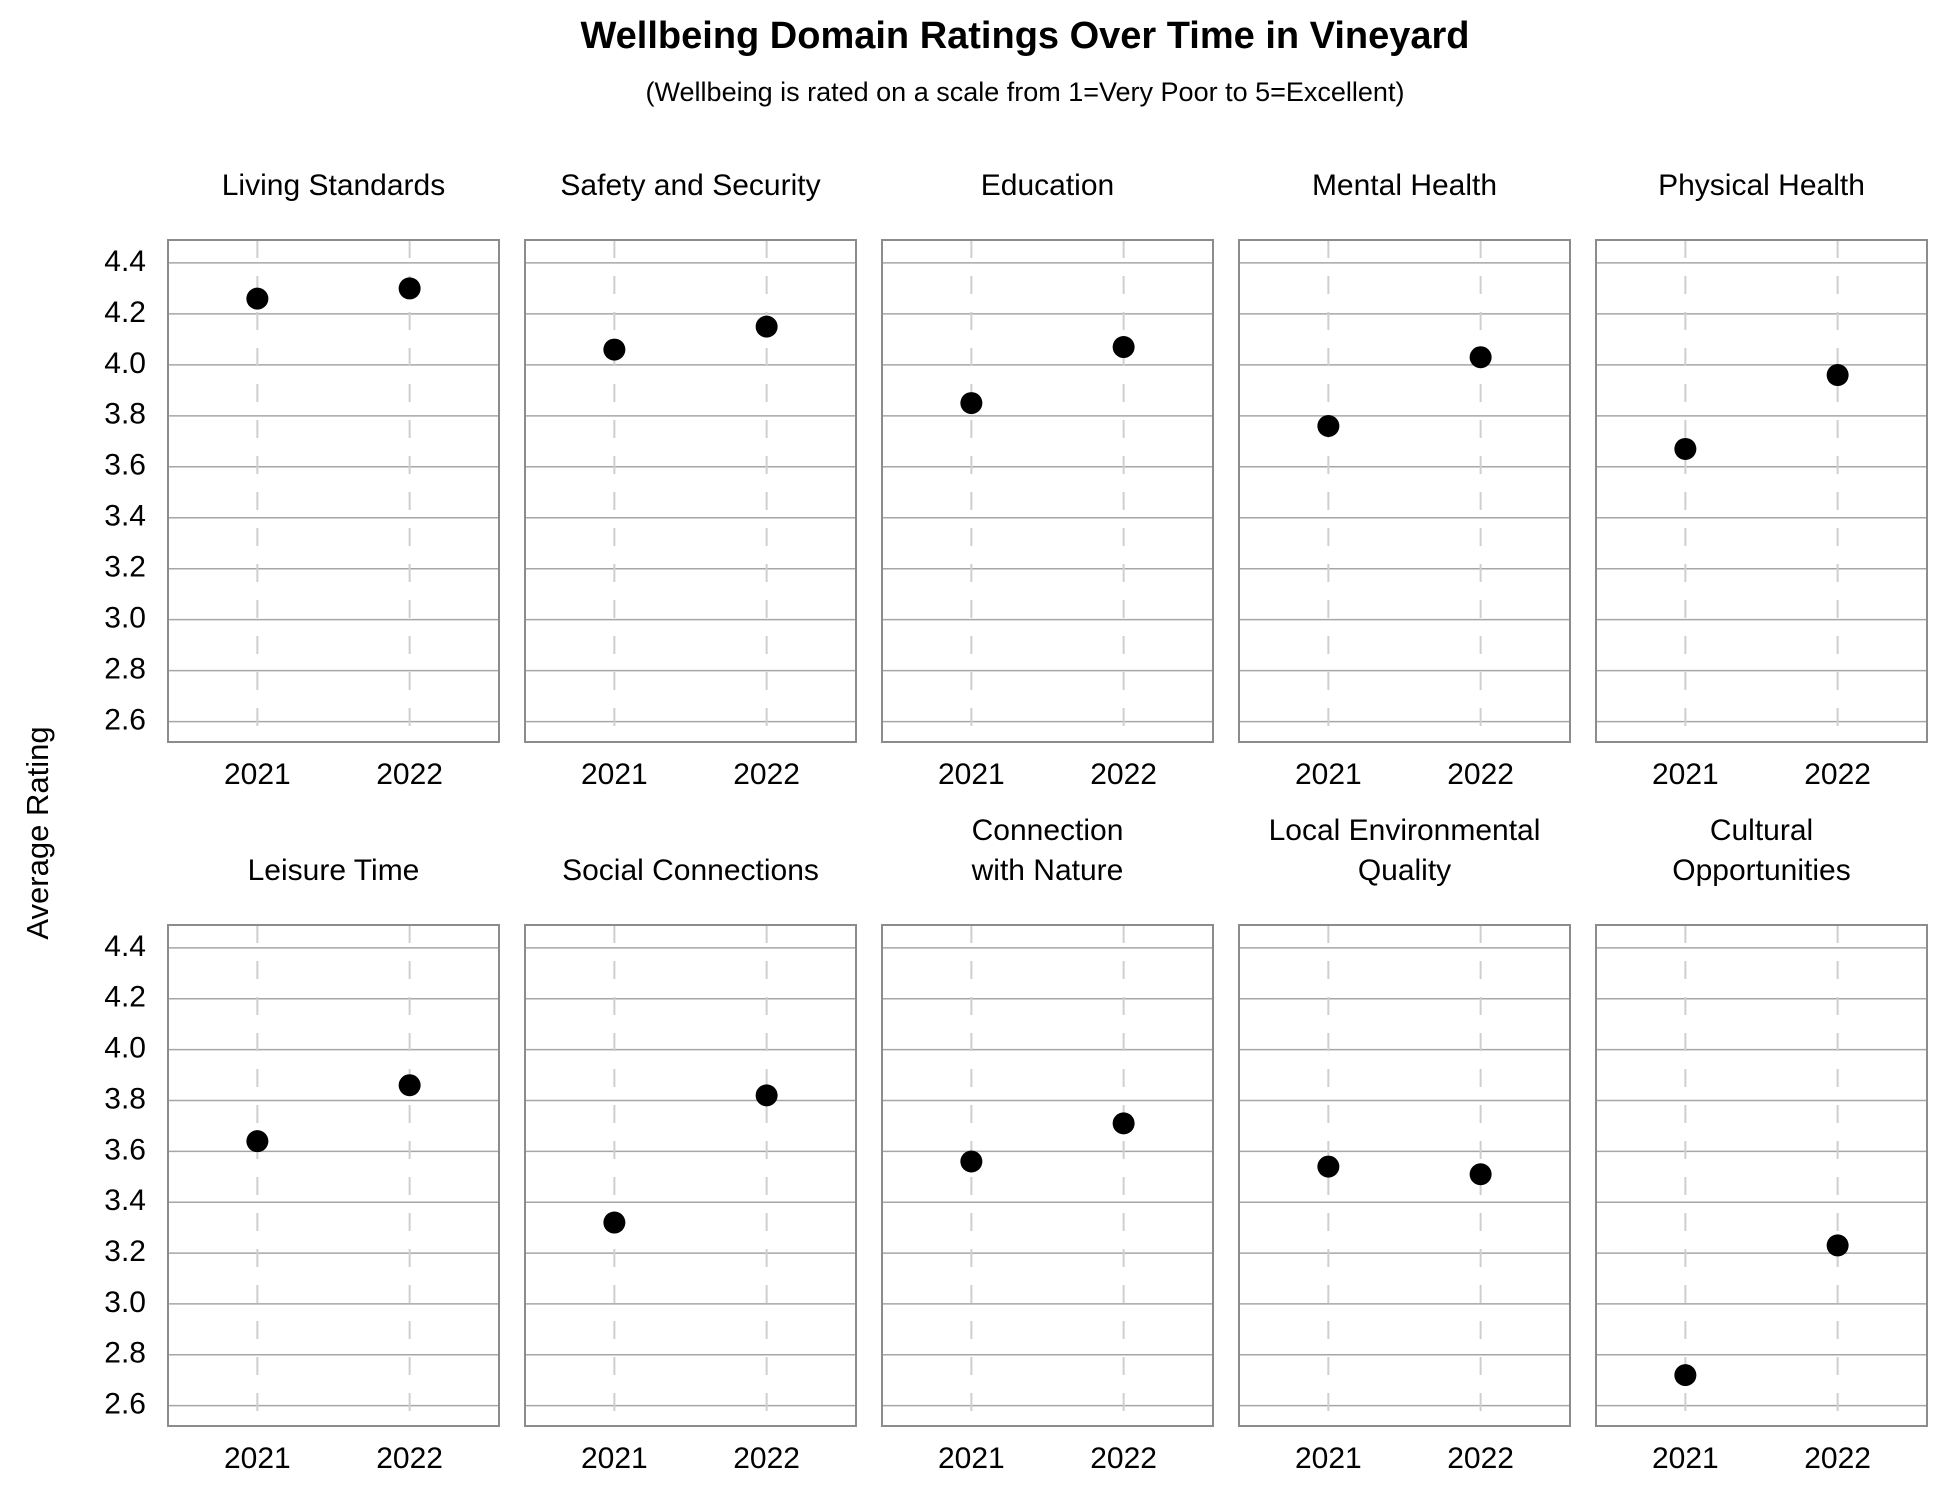 This screenshot has height=1500, width=1950. Describe the element at coordinates (1047, 850) in the screenshot. I see `panel-title: Connection with Nature` at that location.